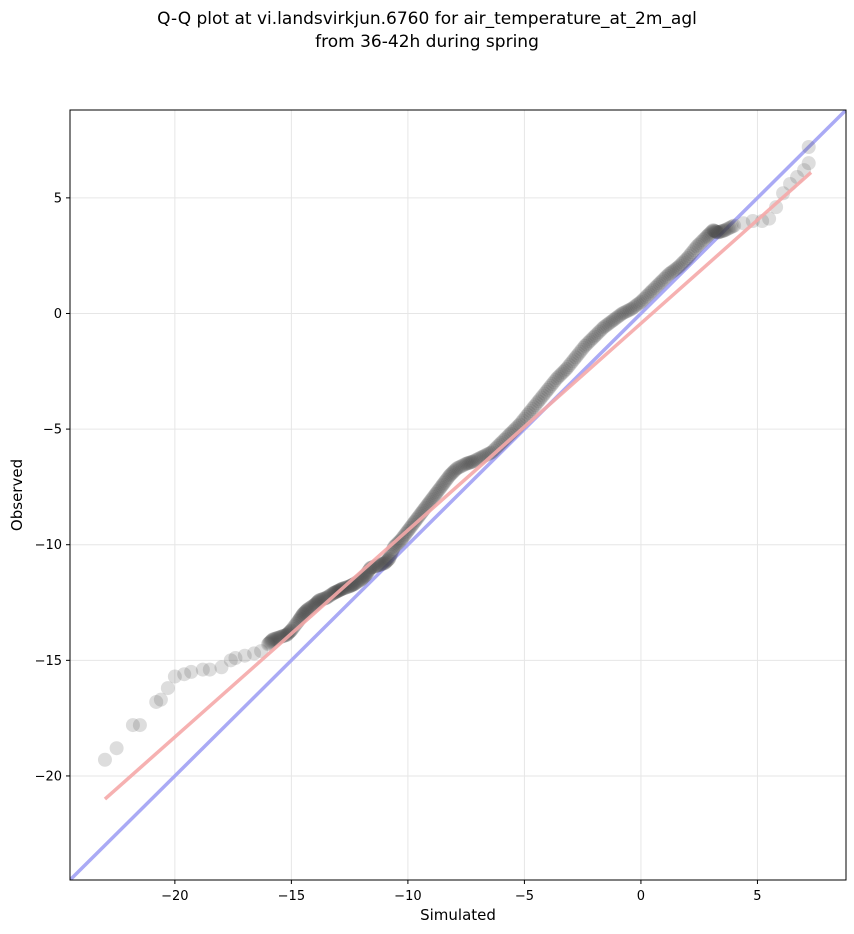  Describe the element at coordinates (48, 661) in the screenshot. I see `y-tick-label: −15` at that location.